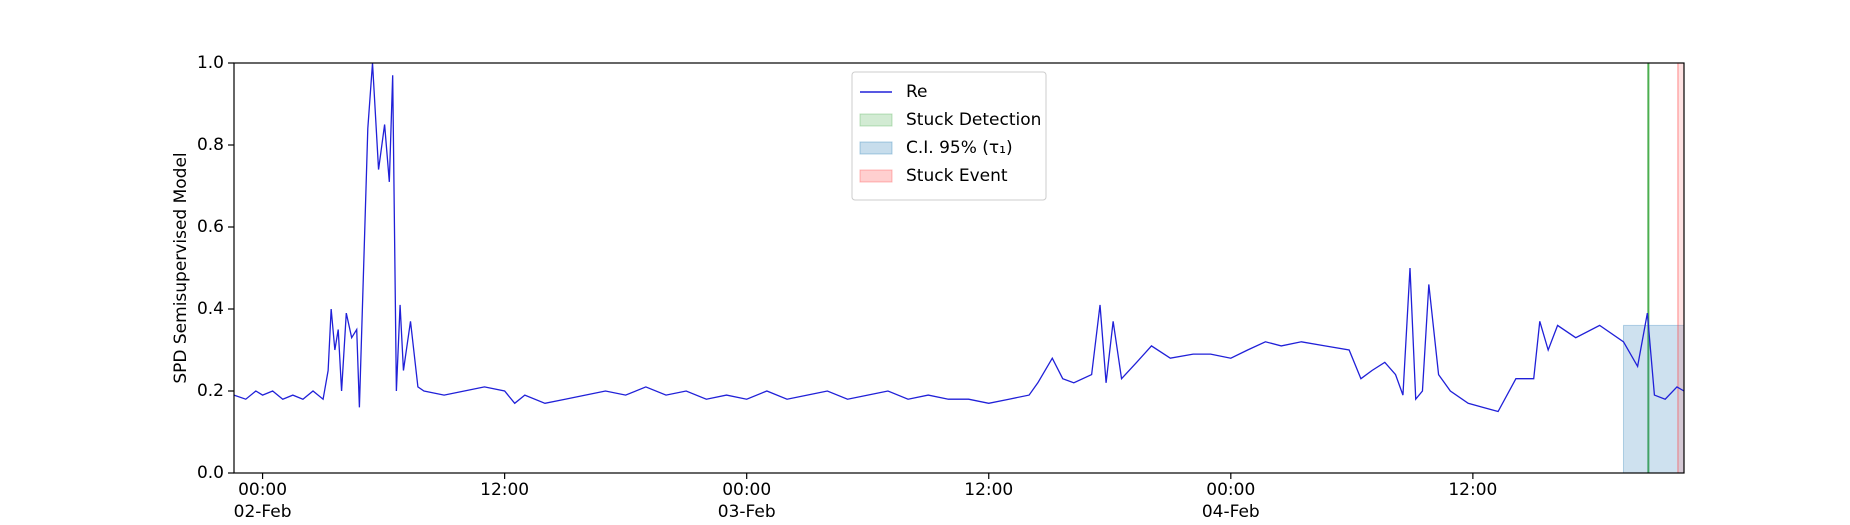  Describe the element at coordinates (949, 136) in the screenshot. I see `legend-box` at that location.